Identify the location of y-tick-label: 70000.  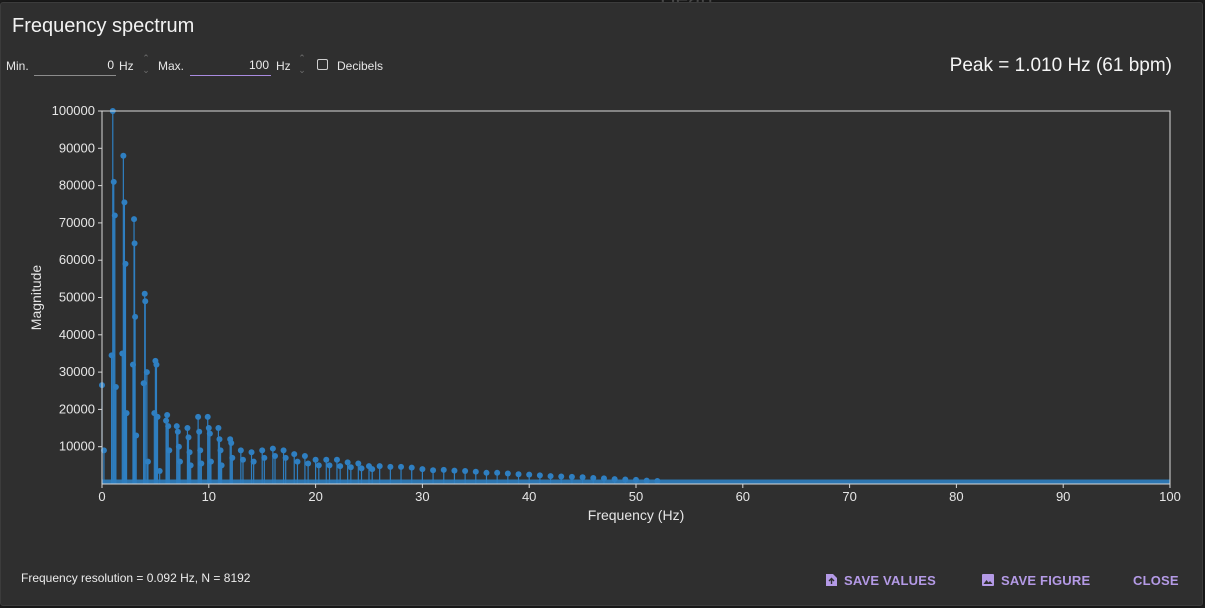
(77, 222).